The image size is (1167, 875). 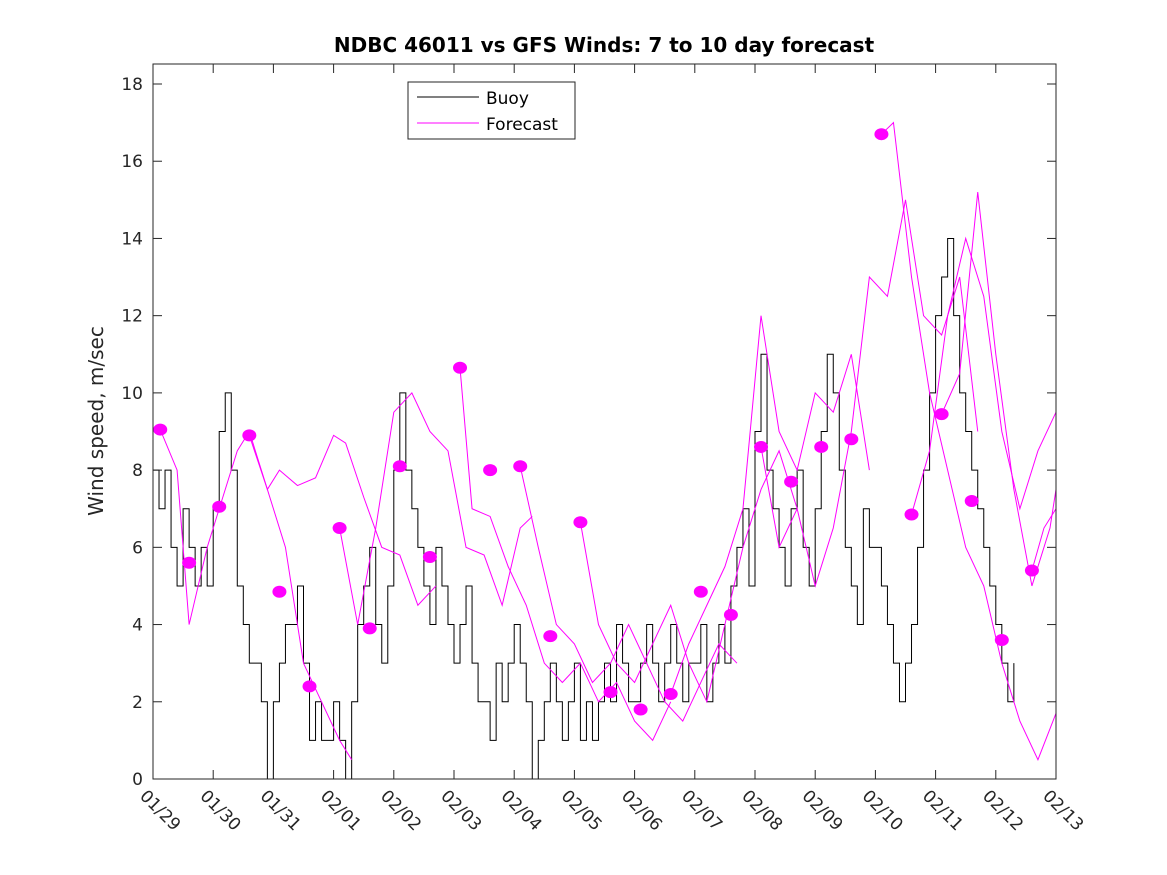 What do you see at coordinates (137, 471) in the screenshot?
I see `y-tick-label: 8` at bounding box center [137, 471].